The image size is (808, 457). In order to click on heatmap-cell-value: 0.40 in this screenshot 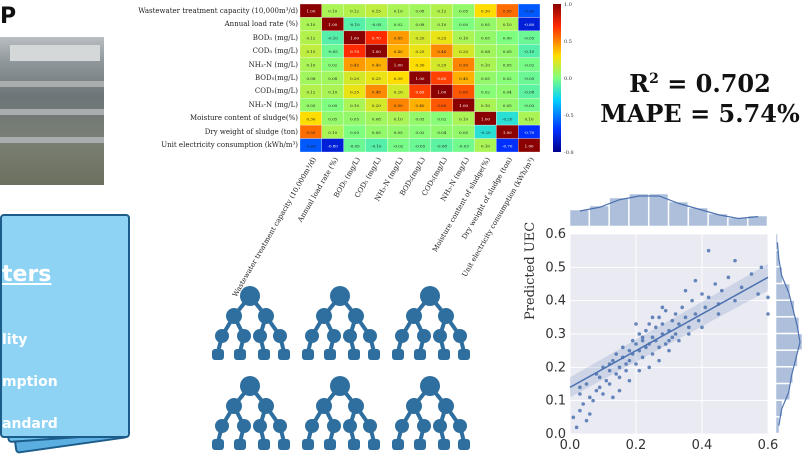, I will do `click(463, 78)`.